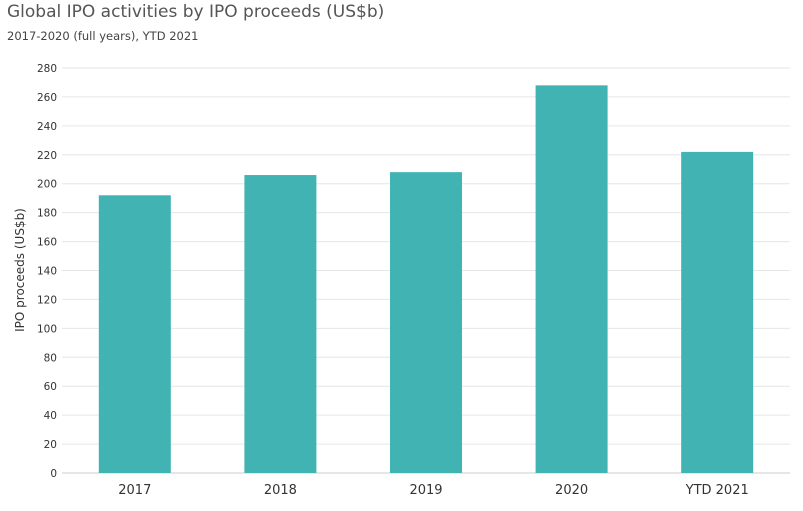 The height and width of the screenshot is (511, 803). Describe the element at coordinates (717, 490) in the screenshot. I see `x-tick-label: YTD 2021` at that location.